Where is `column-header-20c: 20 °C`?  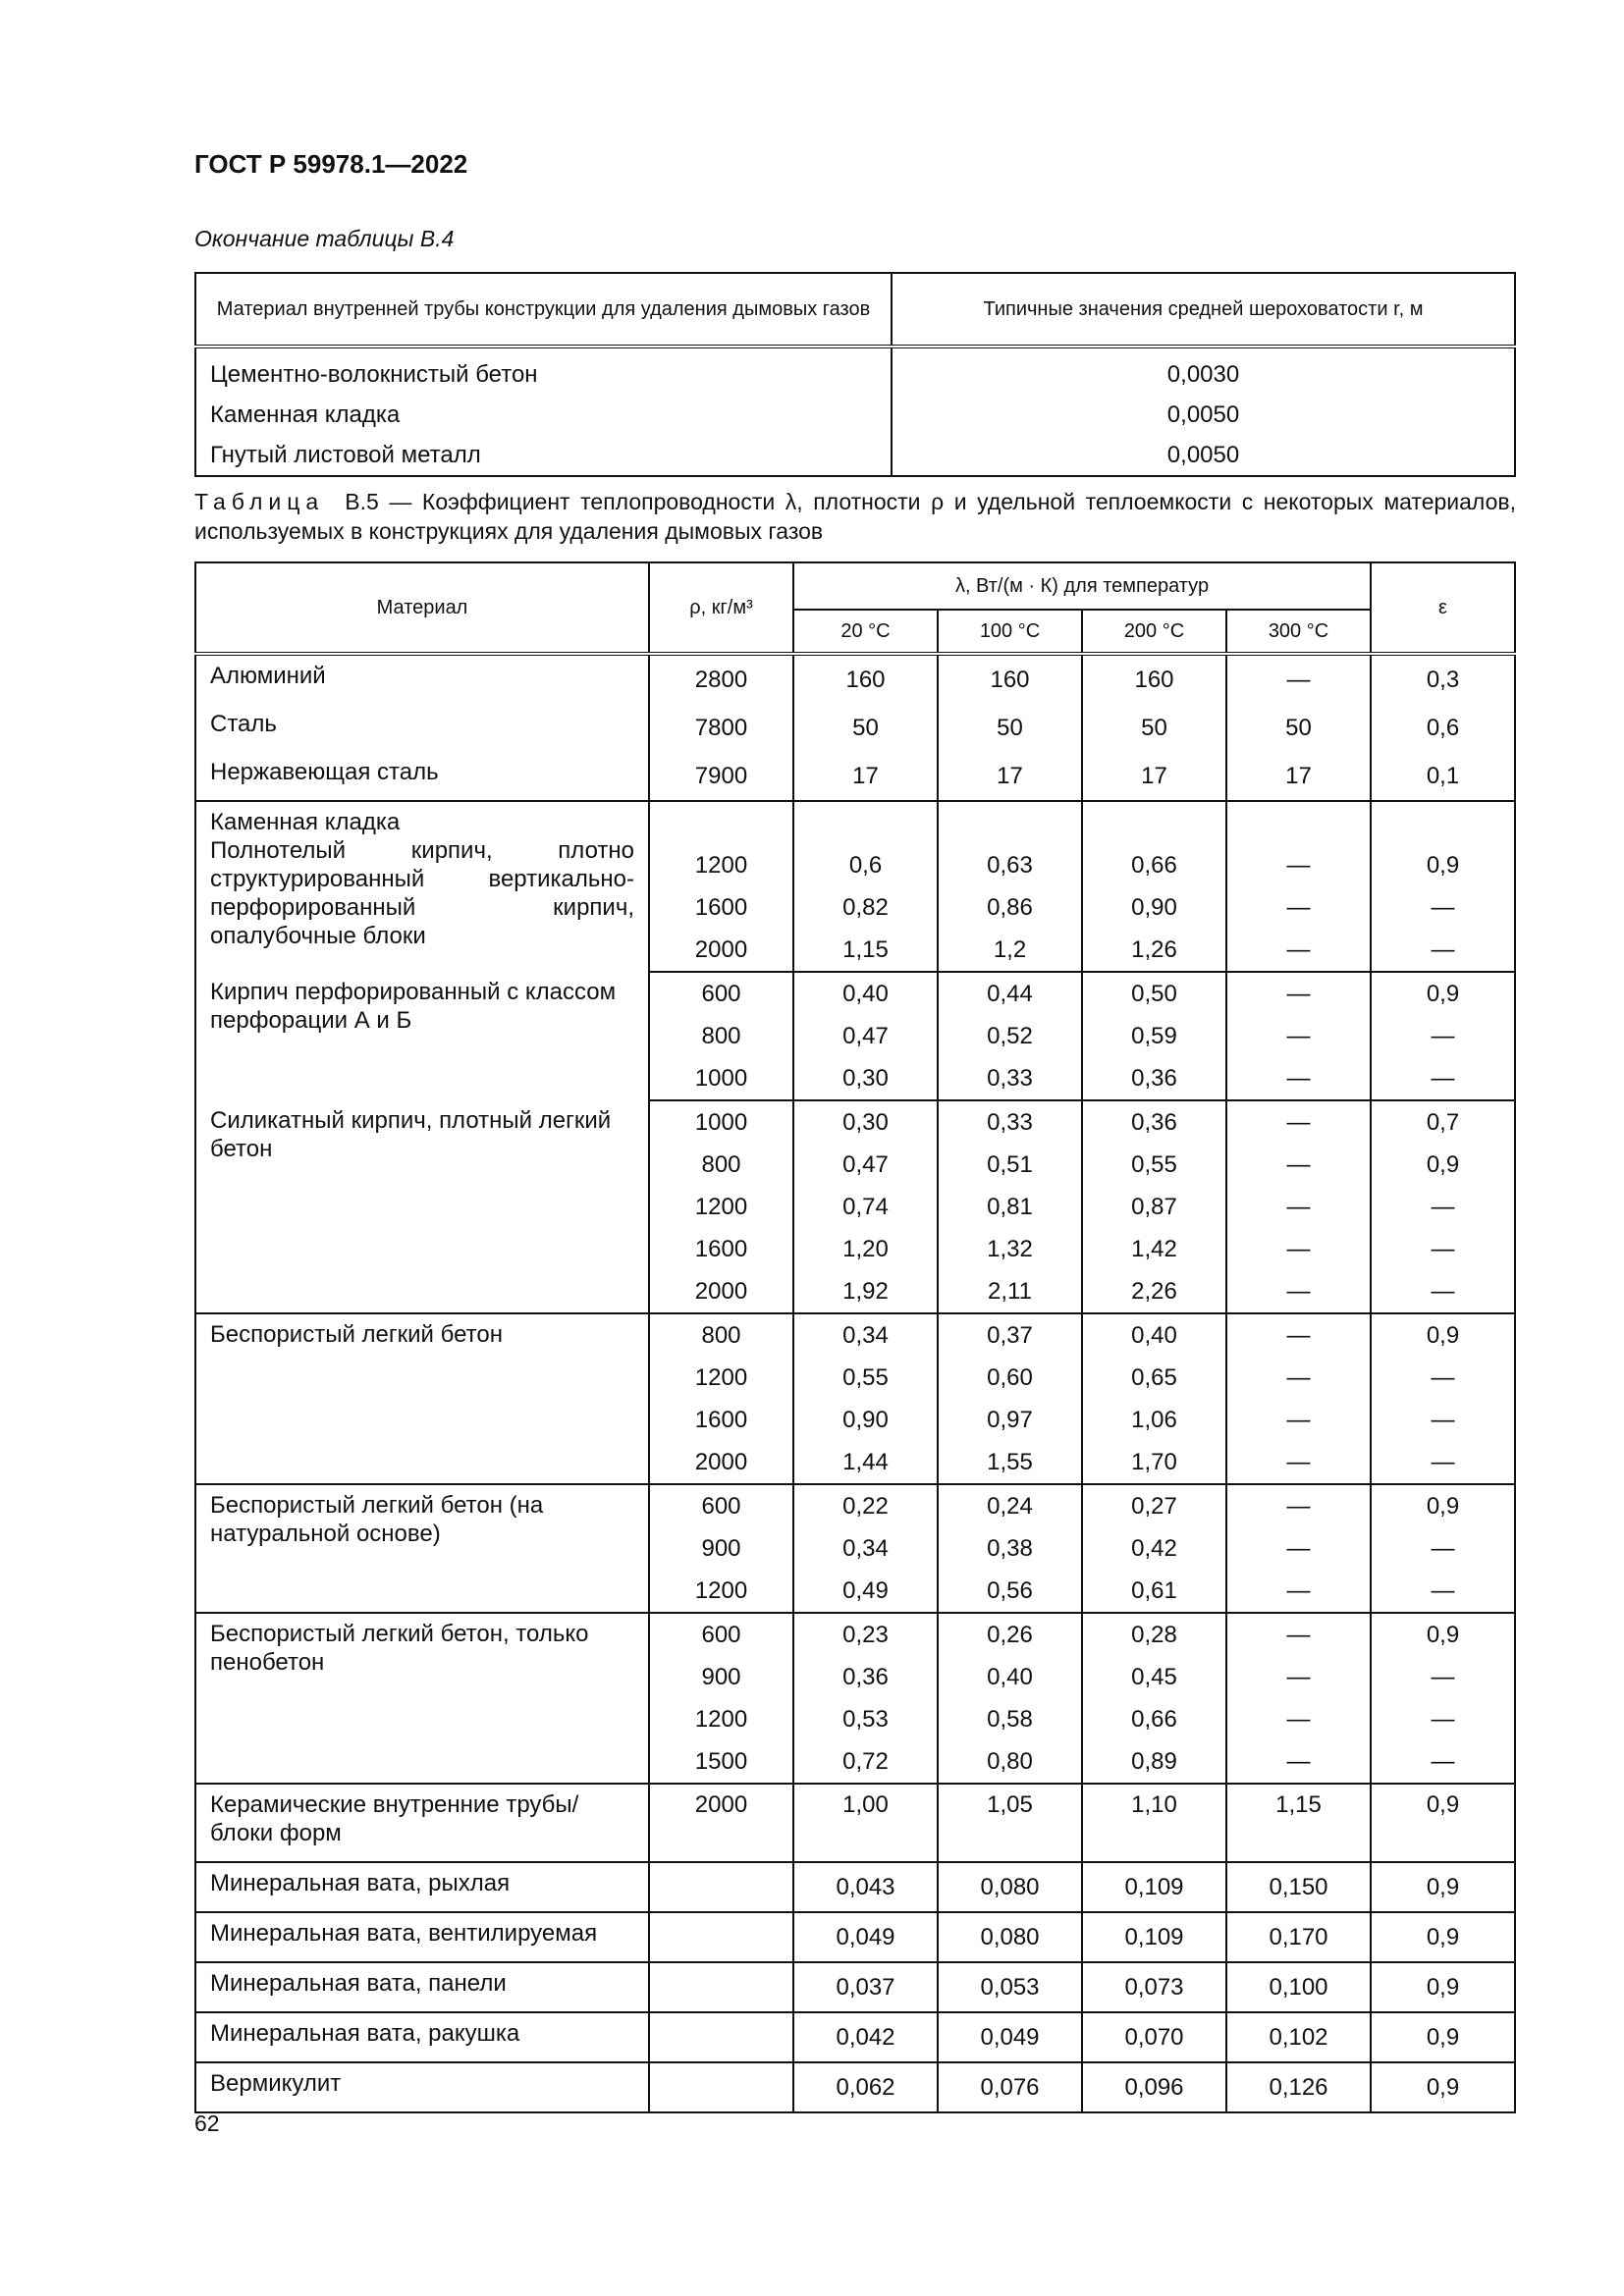
column-header-20c: 20 °C is located at coordinates (865, 632).